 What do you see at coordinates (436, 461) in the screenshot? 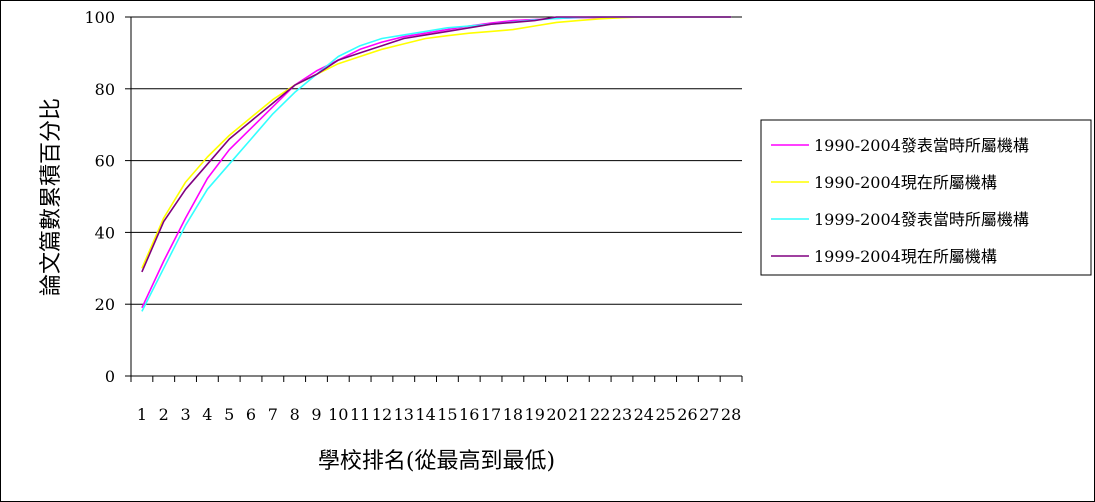
I see `x-axis-title: 學校排名(從最高到最低)` at bounding box center [436, 461].